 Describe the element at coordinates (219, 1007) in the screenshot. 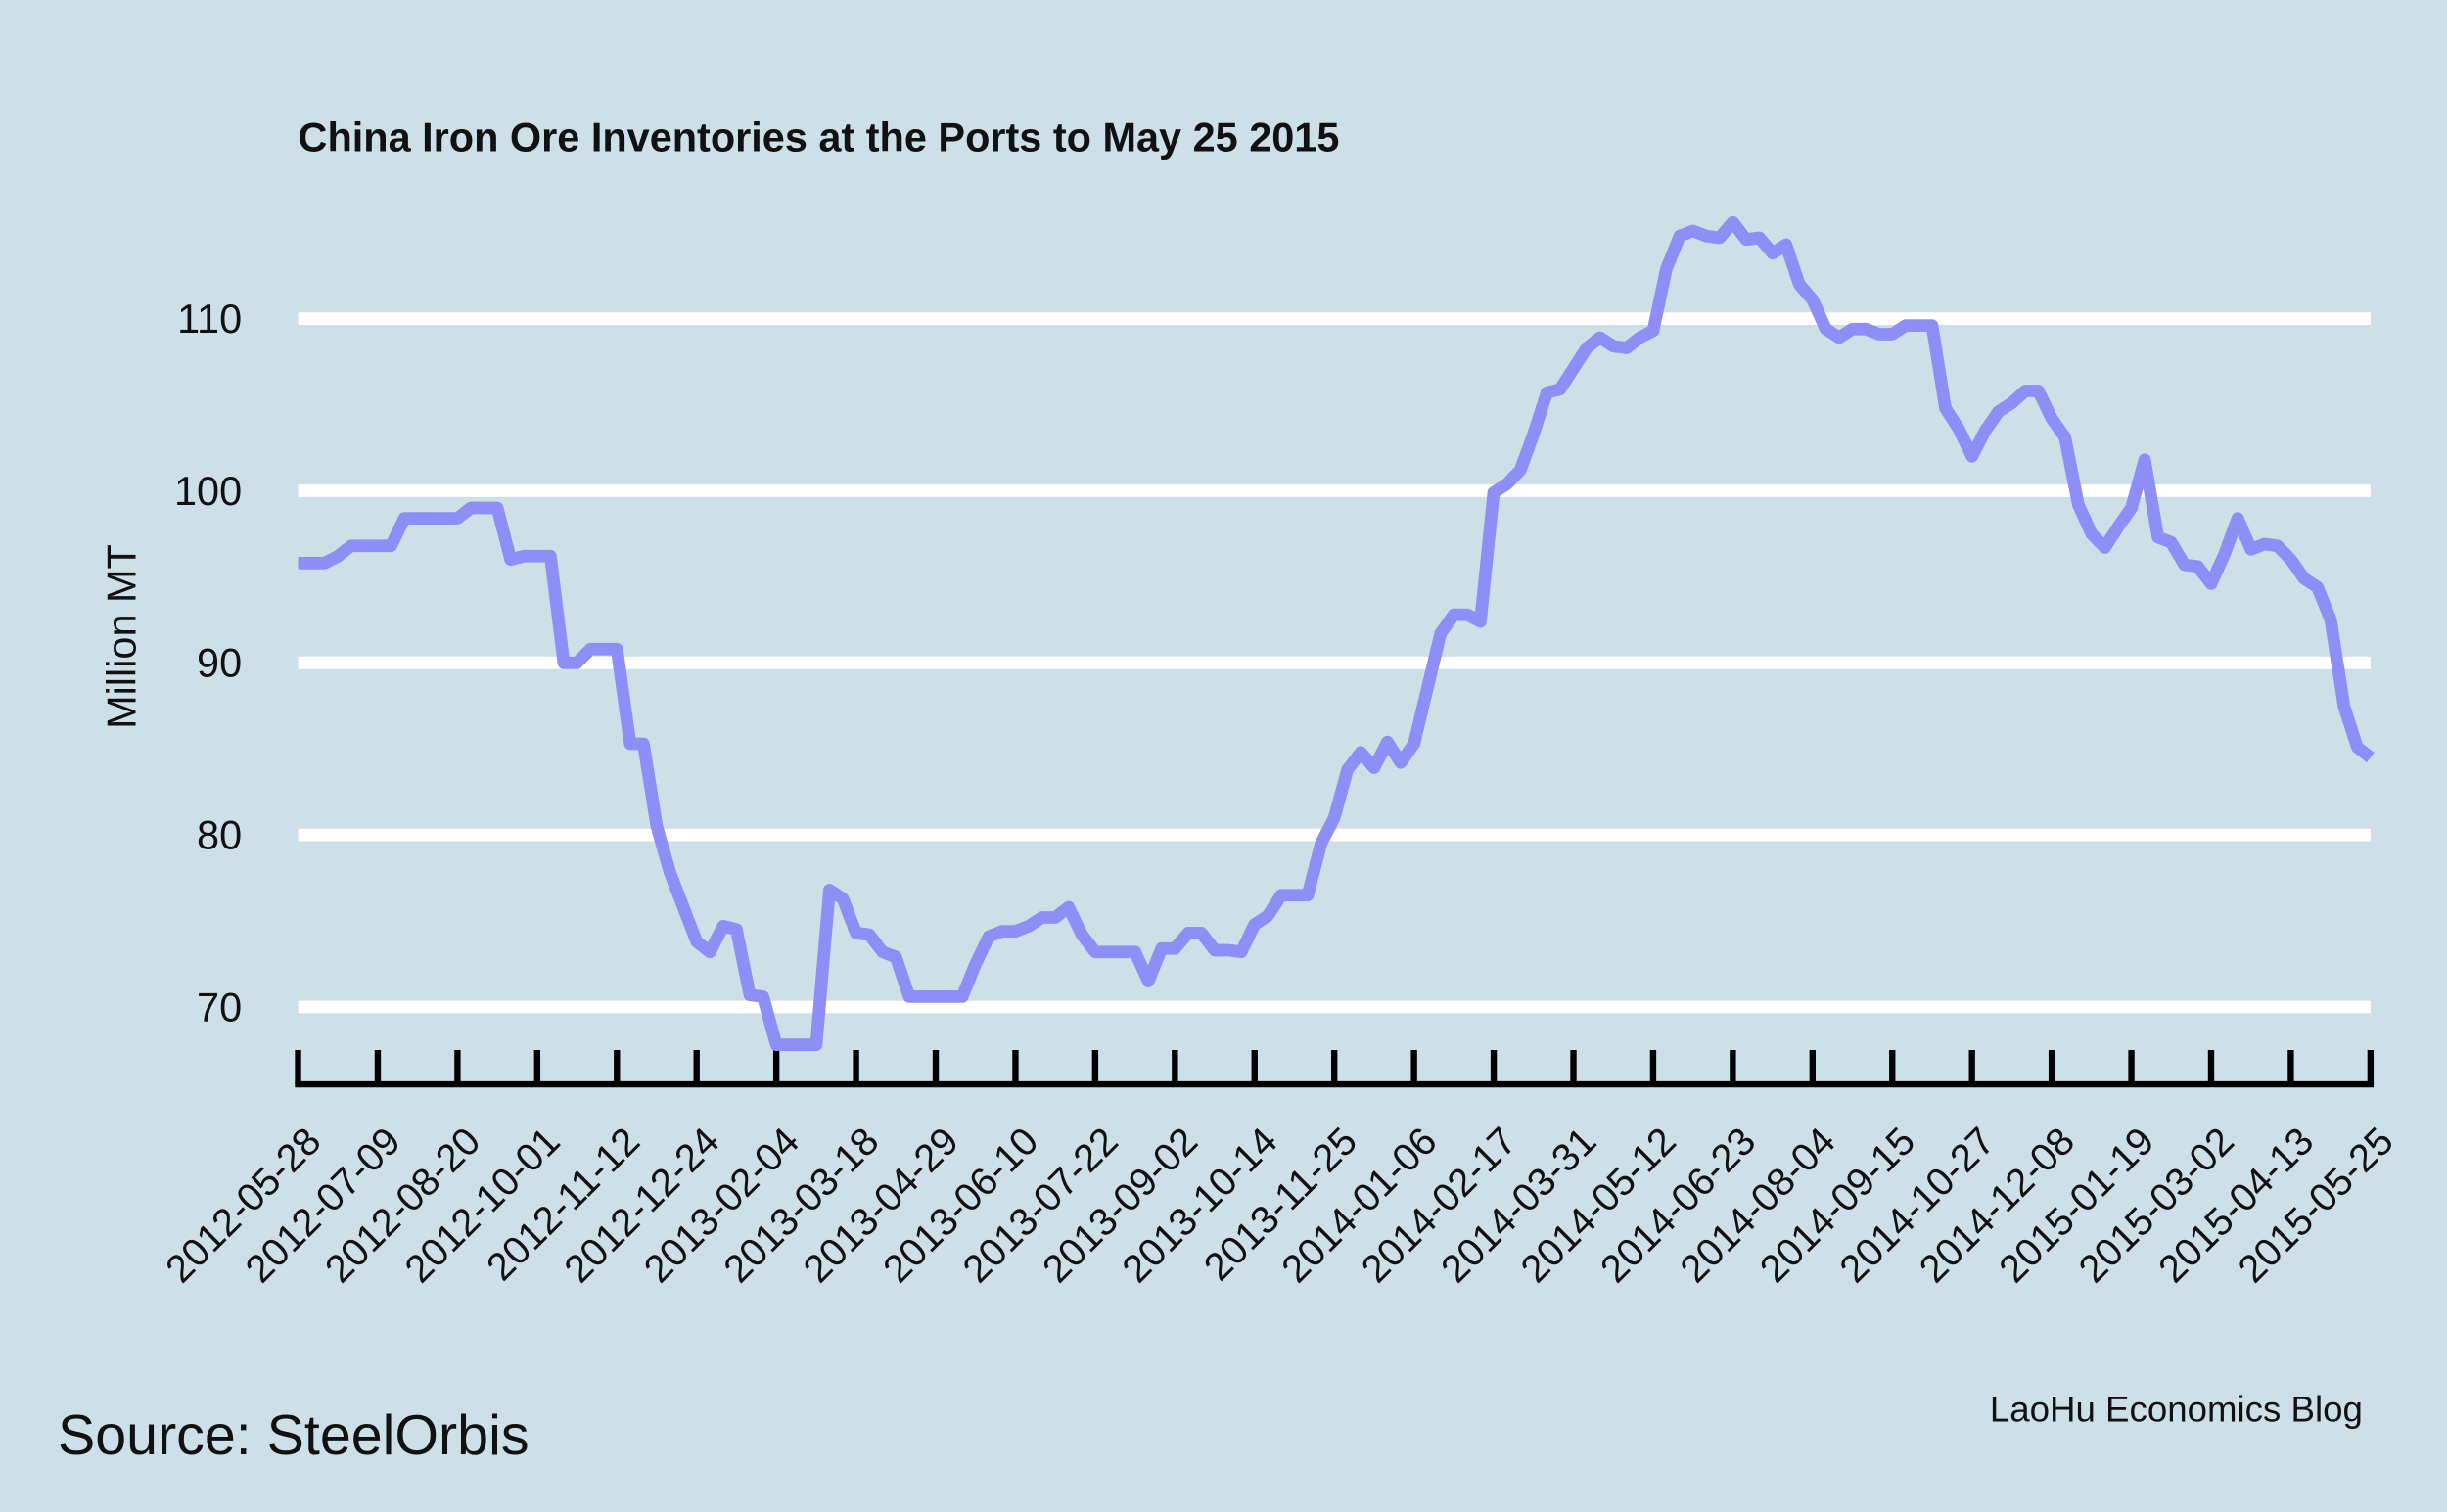

I see `y-tick-label: 70` at that location.